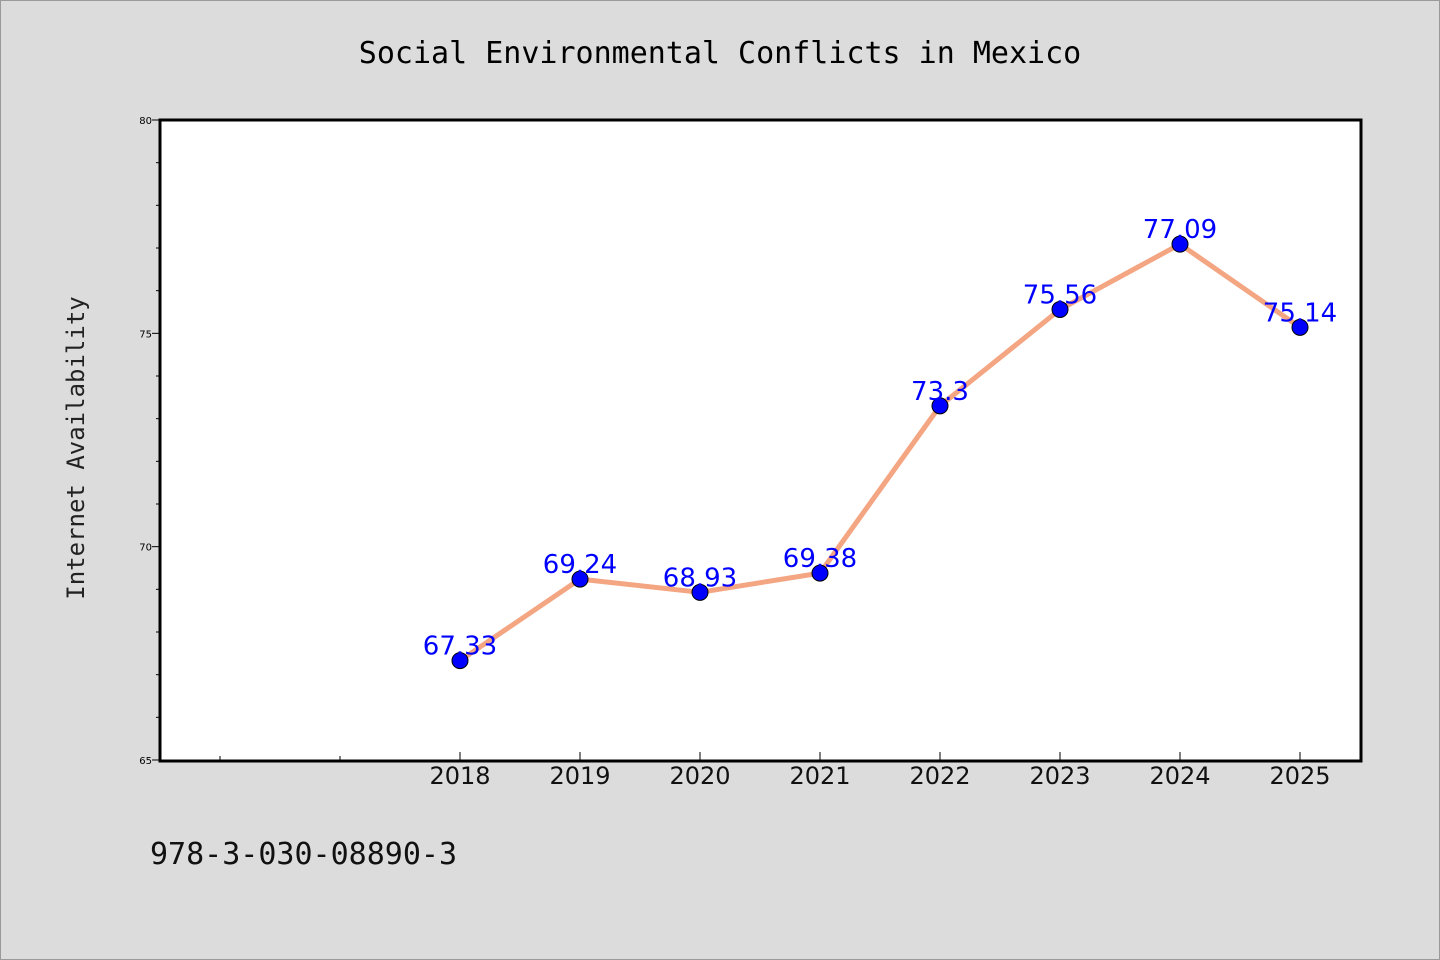 The width and height of the screenshot is (1440, 960). What do you see at coordinates (145, 334) in the screenshot?
I see `y-tick-label: 75` at bounding box center [145, 334].